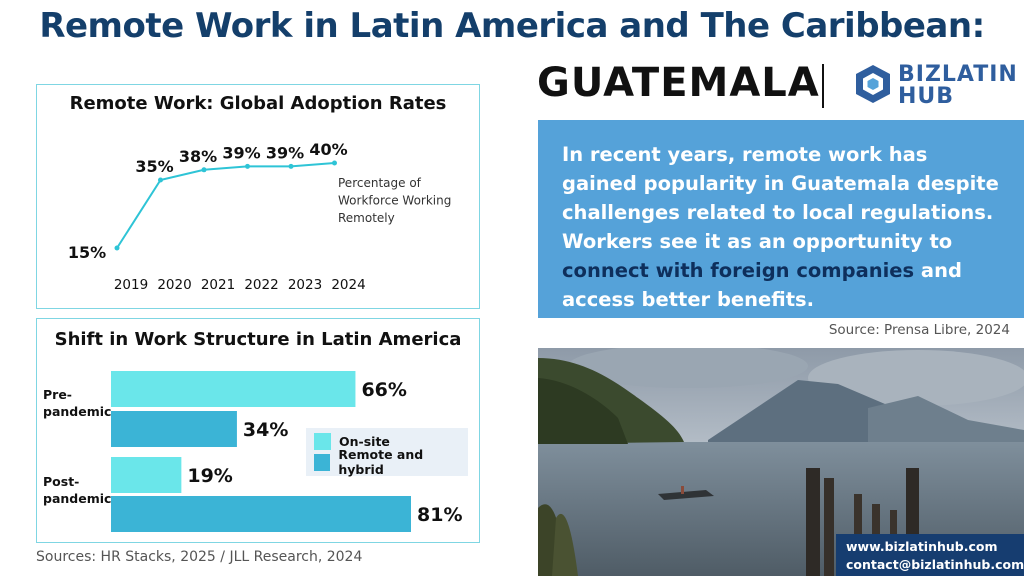 The width and height of the screenshot is (1024, 576). What do you see at coordinates (261, 285) in the screenshot?
I see `adoption-tick-2022: 2022` at bounding box center [261, 285].